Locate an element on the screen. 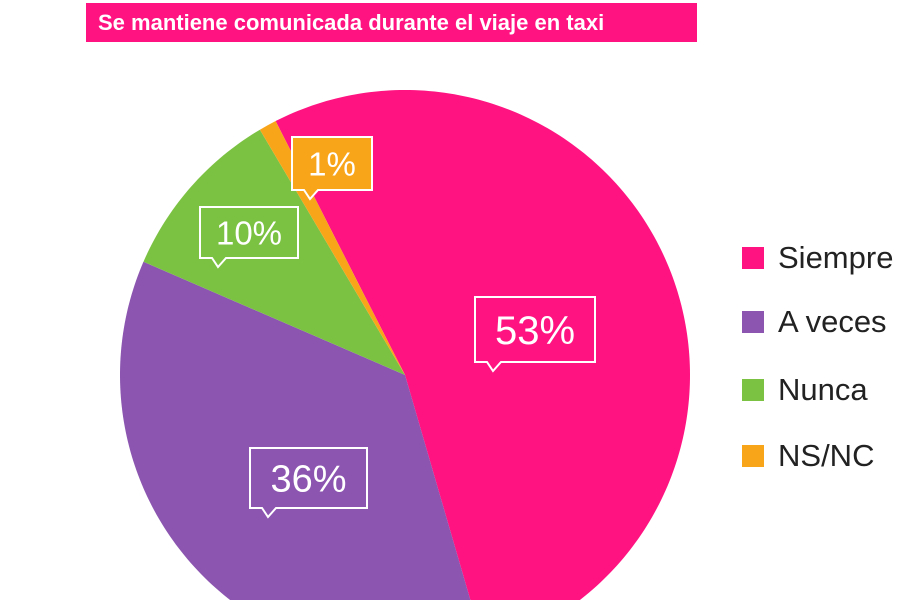 The width and height of the screenshot is (900, 600). data-label-36pct: 36% is located at coordinates (308, 483).